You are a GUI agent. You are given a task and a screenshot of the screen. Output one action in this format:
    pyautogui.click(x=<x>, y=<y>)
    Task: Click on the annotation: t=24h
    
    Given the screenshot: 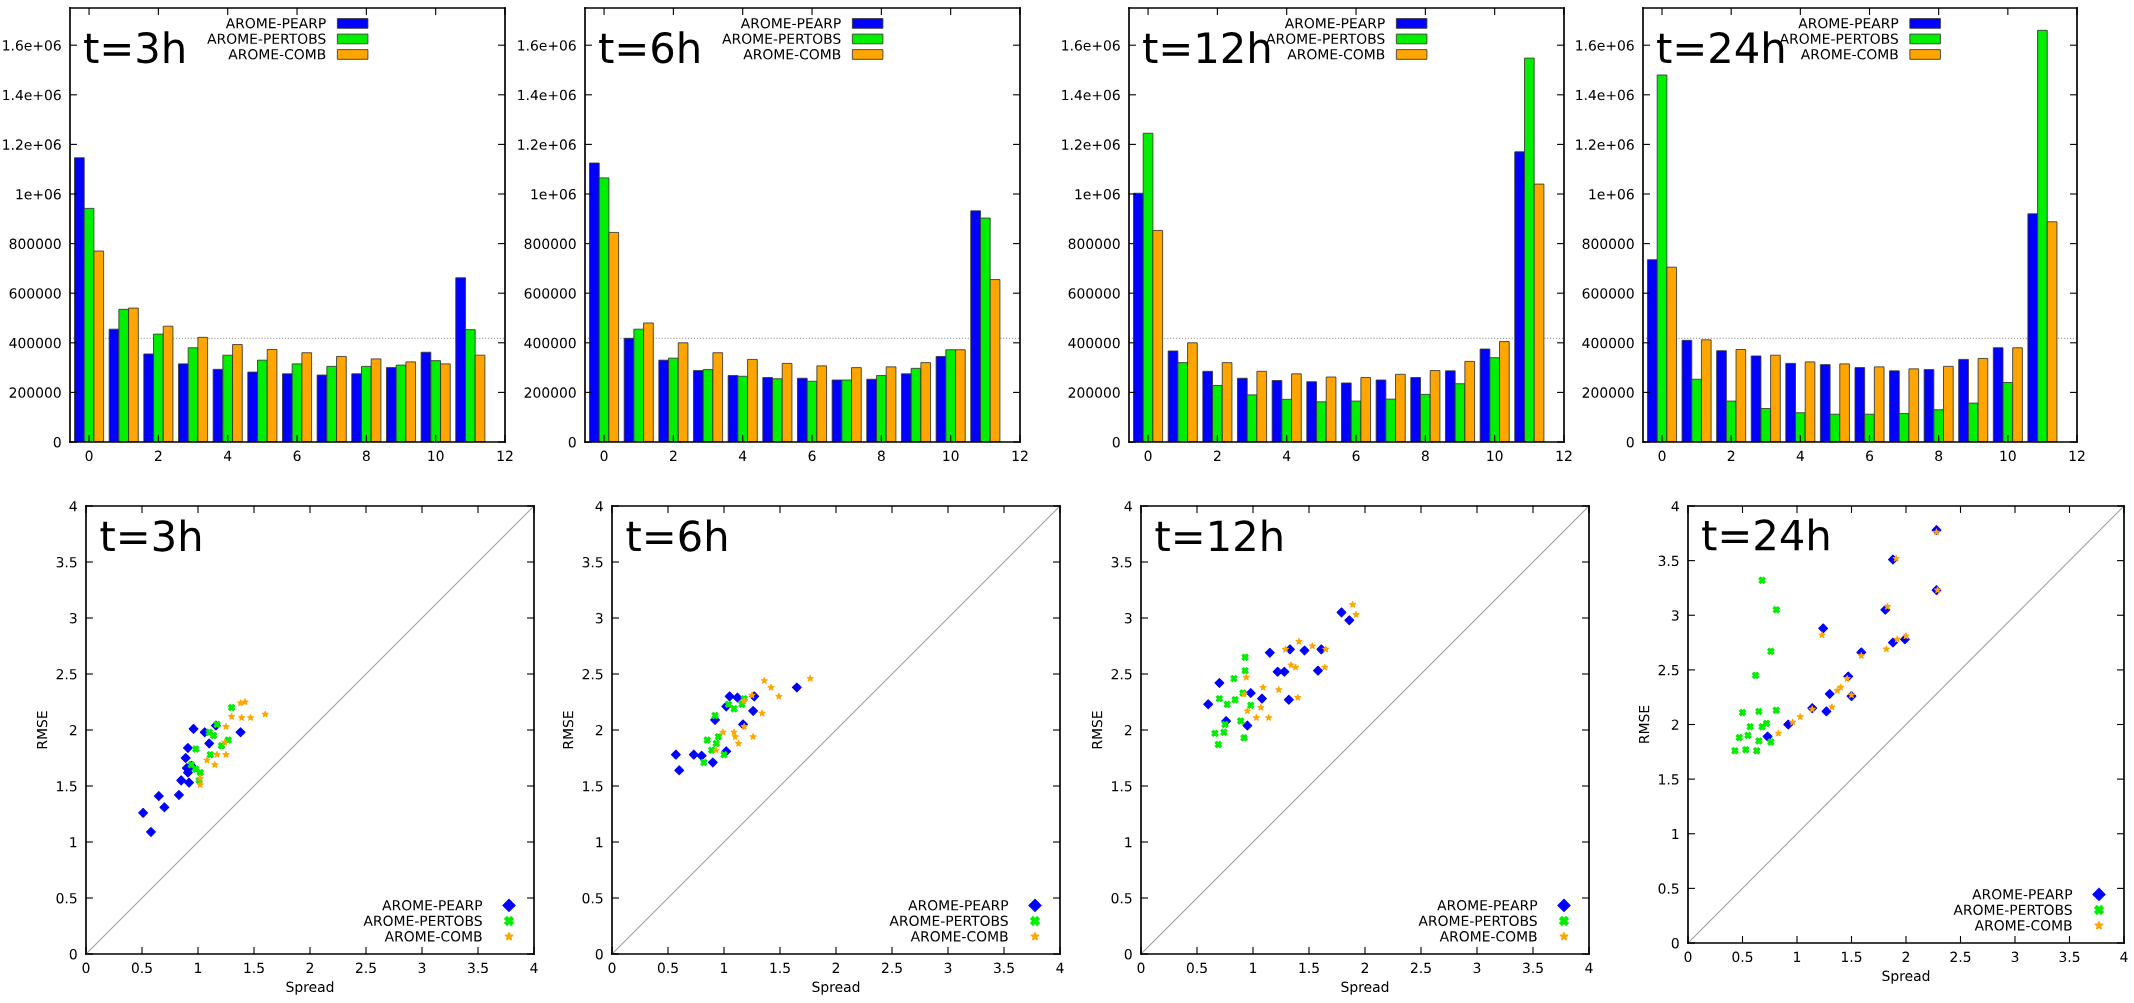 What is the action you would take?
    pyautogui.click(x=1765, y=534)
    